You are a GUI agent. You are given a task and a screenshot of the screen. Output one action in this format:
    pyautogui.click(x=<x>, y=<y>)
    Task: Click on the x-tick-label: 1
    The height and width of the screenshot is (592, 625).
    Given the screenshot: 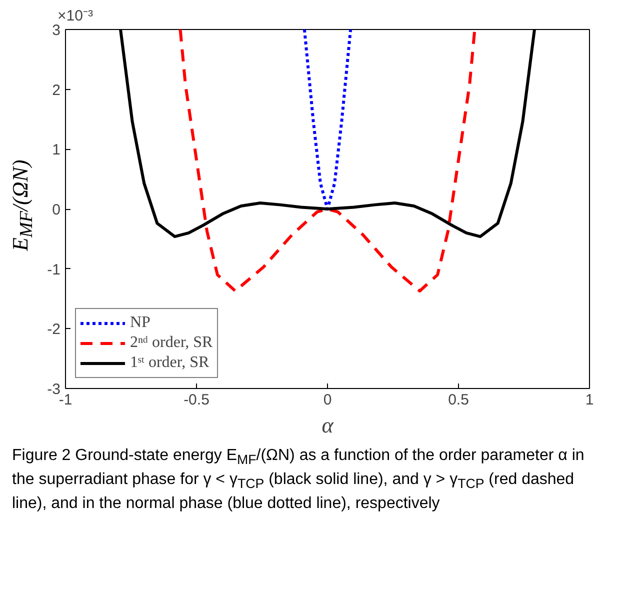 What is the action you would take?
    pyautogui.click(x=589, y=400)
    